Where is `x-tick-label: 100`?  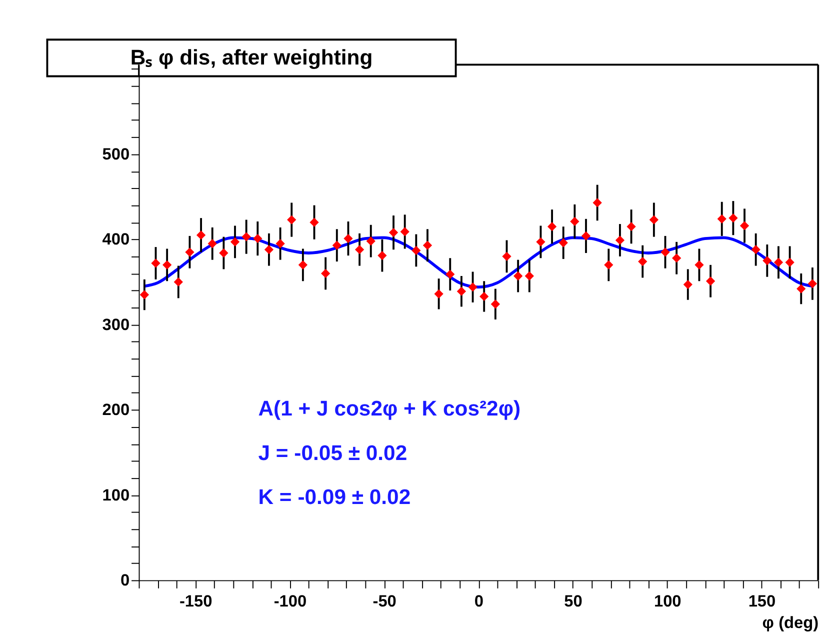 x-tick-label: 100 is located at coordinates (668, 601).